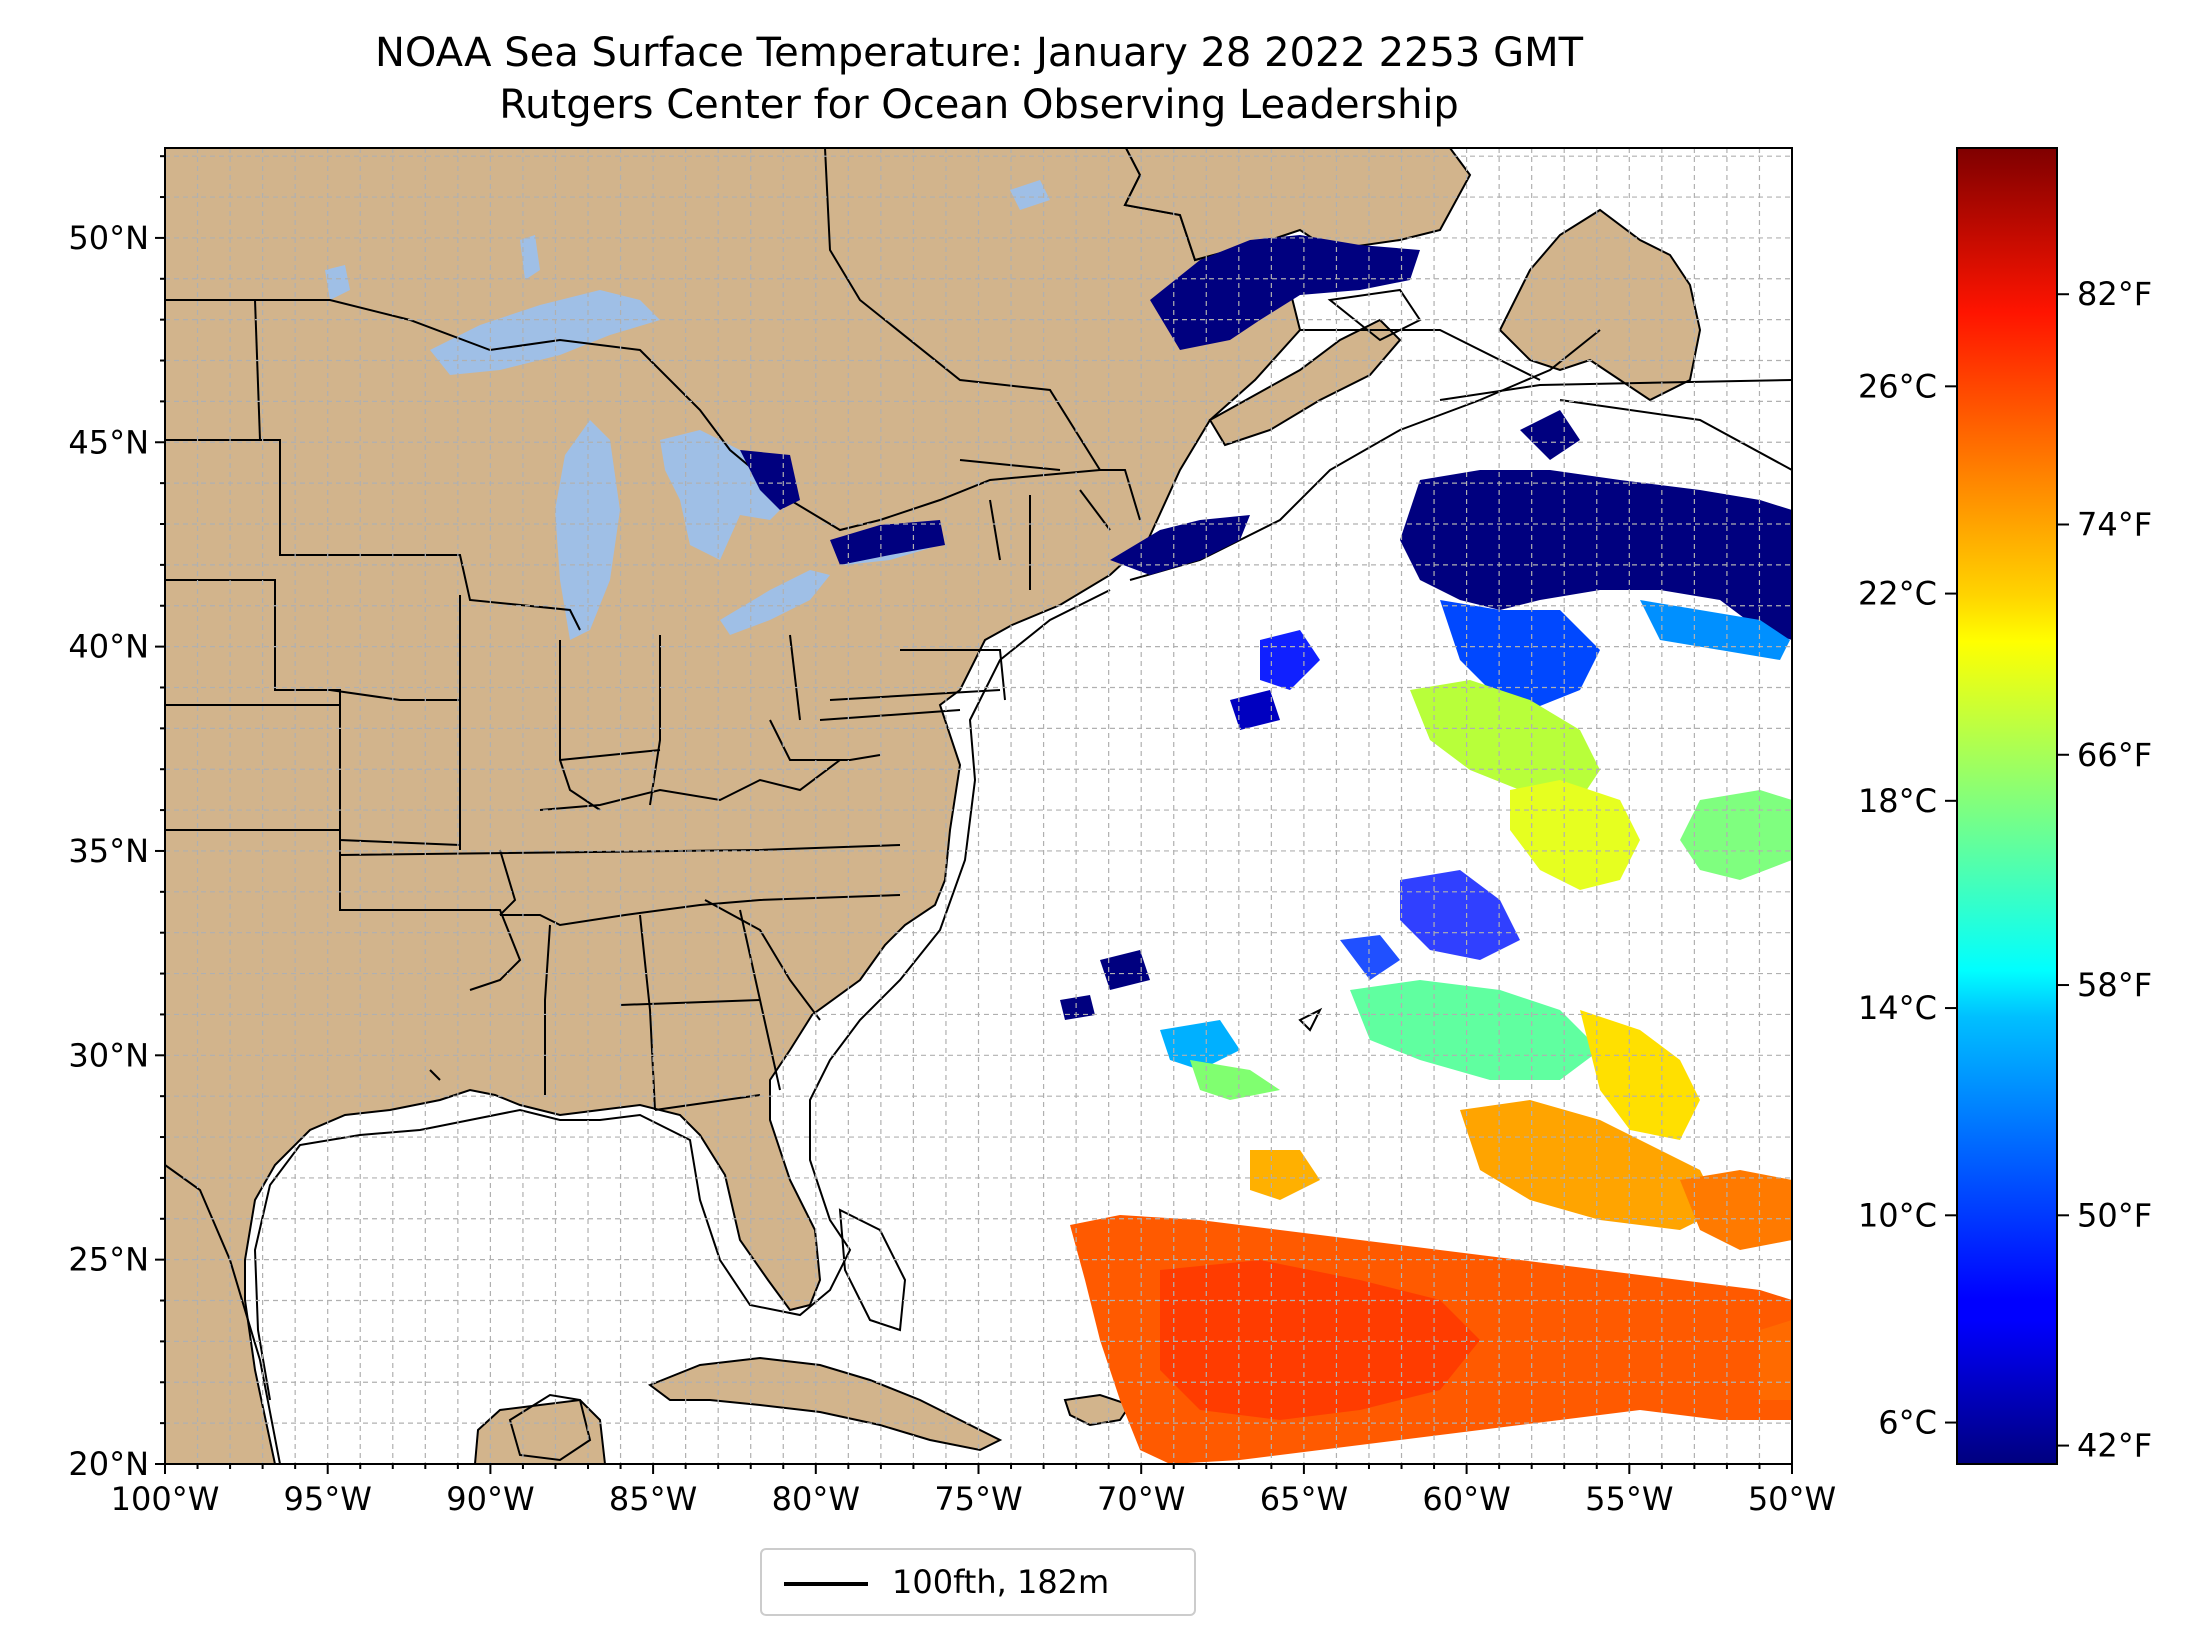 This screenshot has width=2201, height=1647. What do you see at coordinates (2114, 1215) in the screenshot?
I see `fahrenheit-tick-label: 50°F` at bounding box center [2114, 1215].